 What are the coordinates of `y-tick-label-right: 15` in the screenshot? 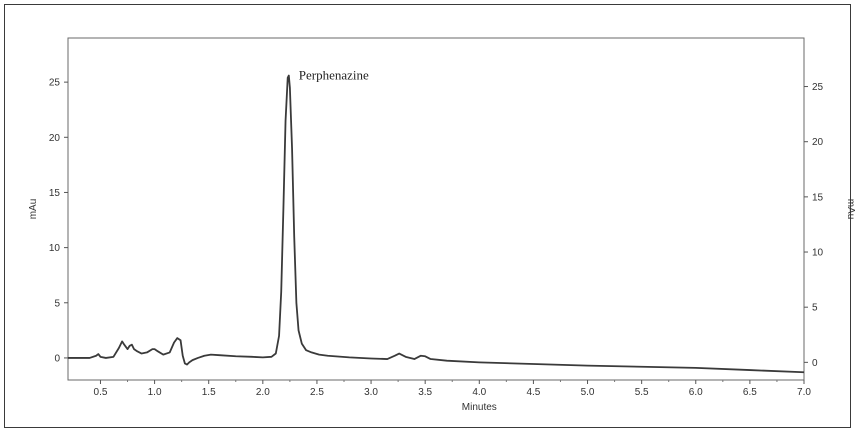 It's located at (818, 197).